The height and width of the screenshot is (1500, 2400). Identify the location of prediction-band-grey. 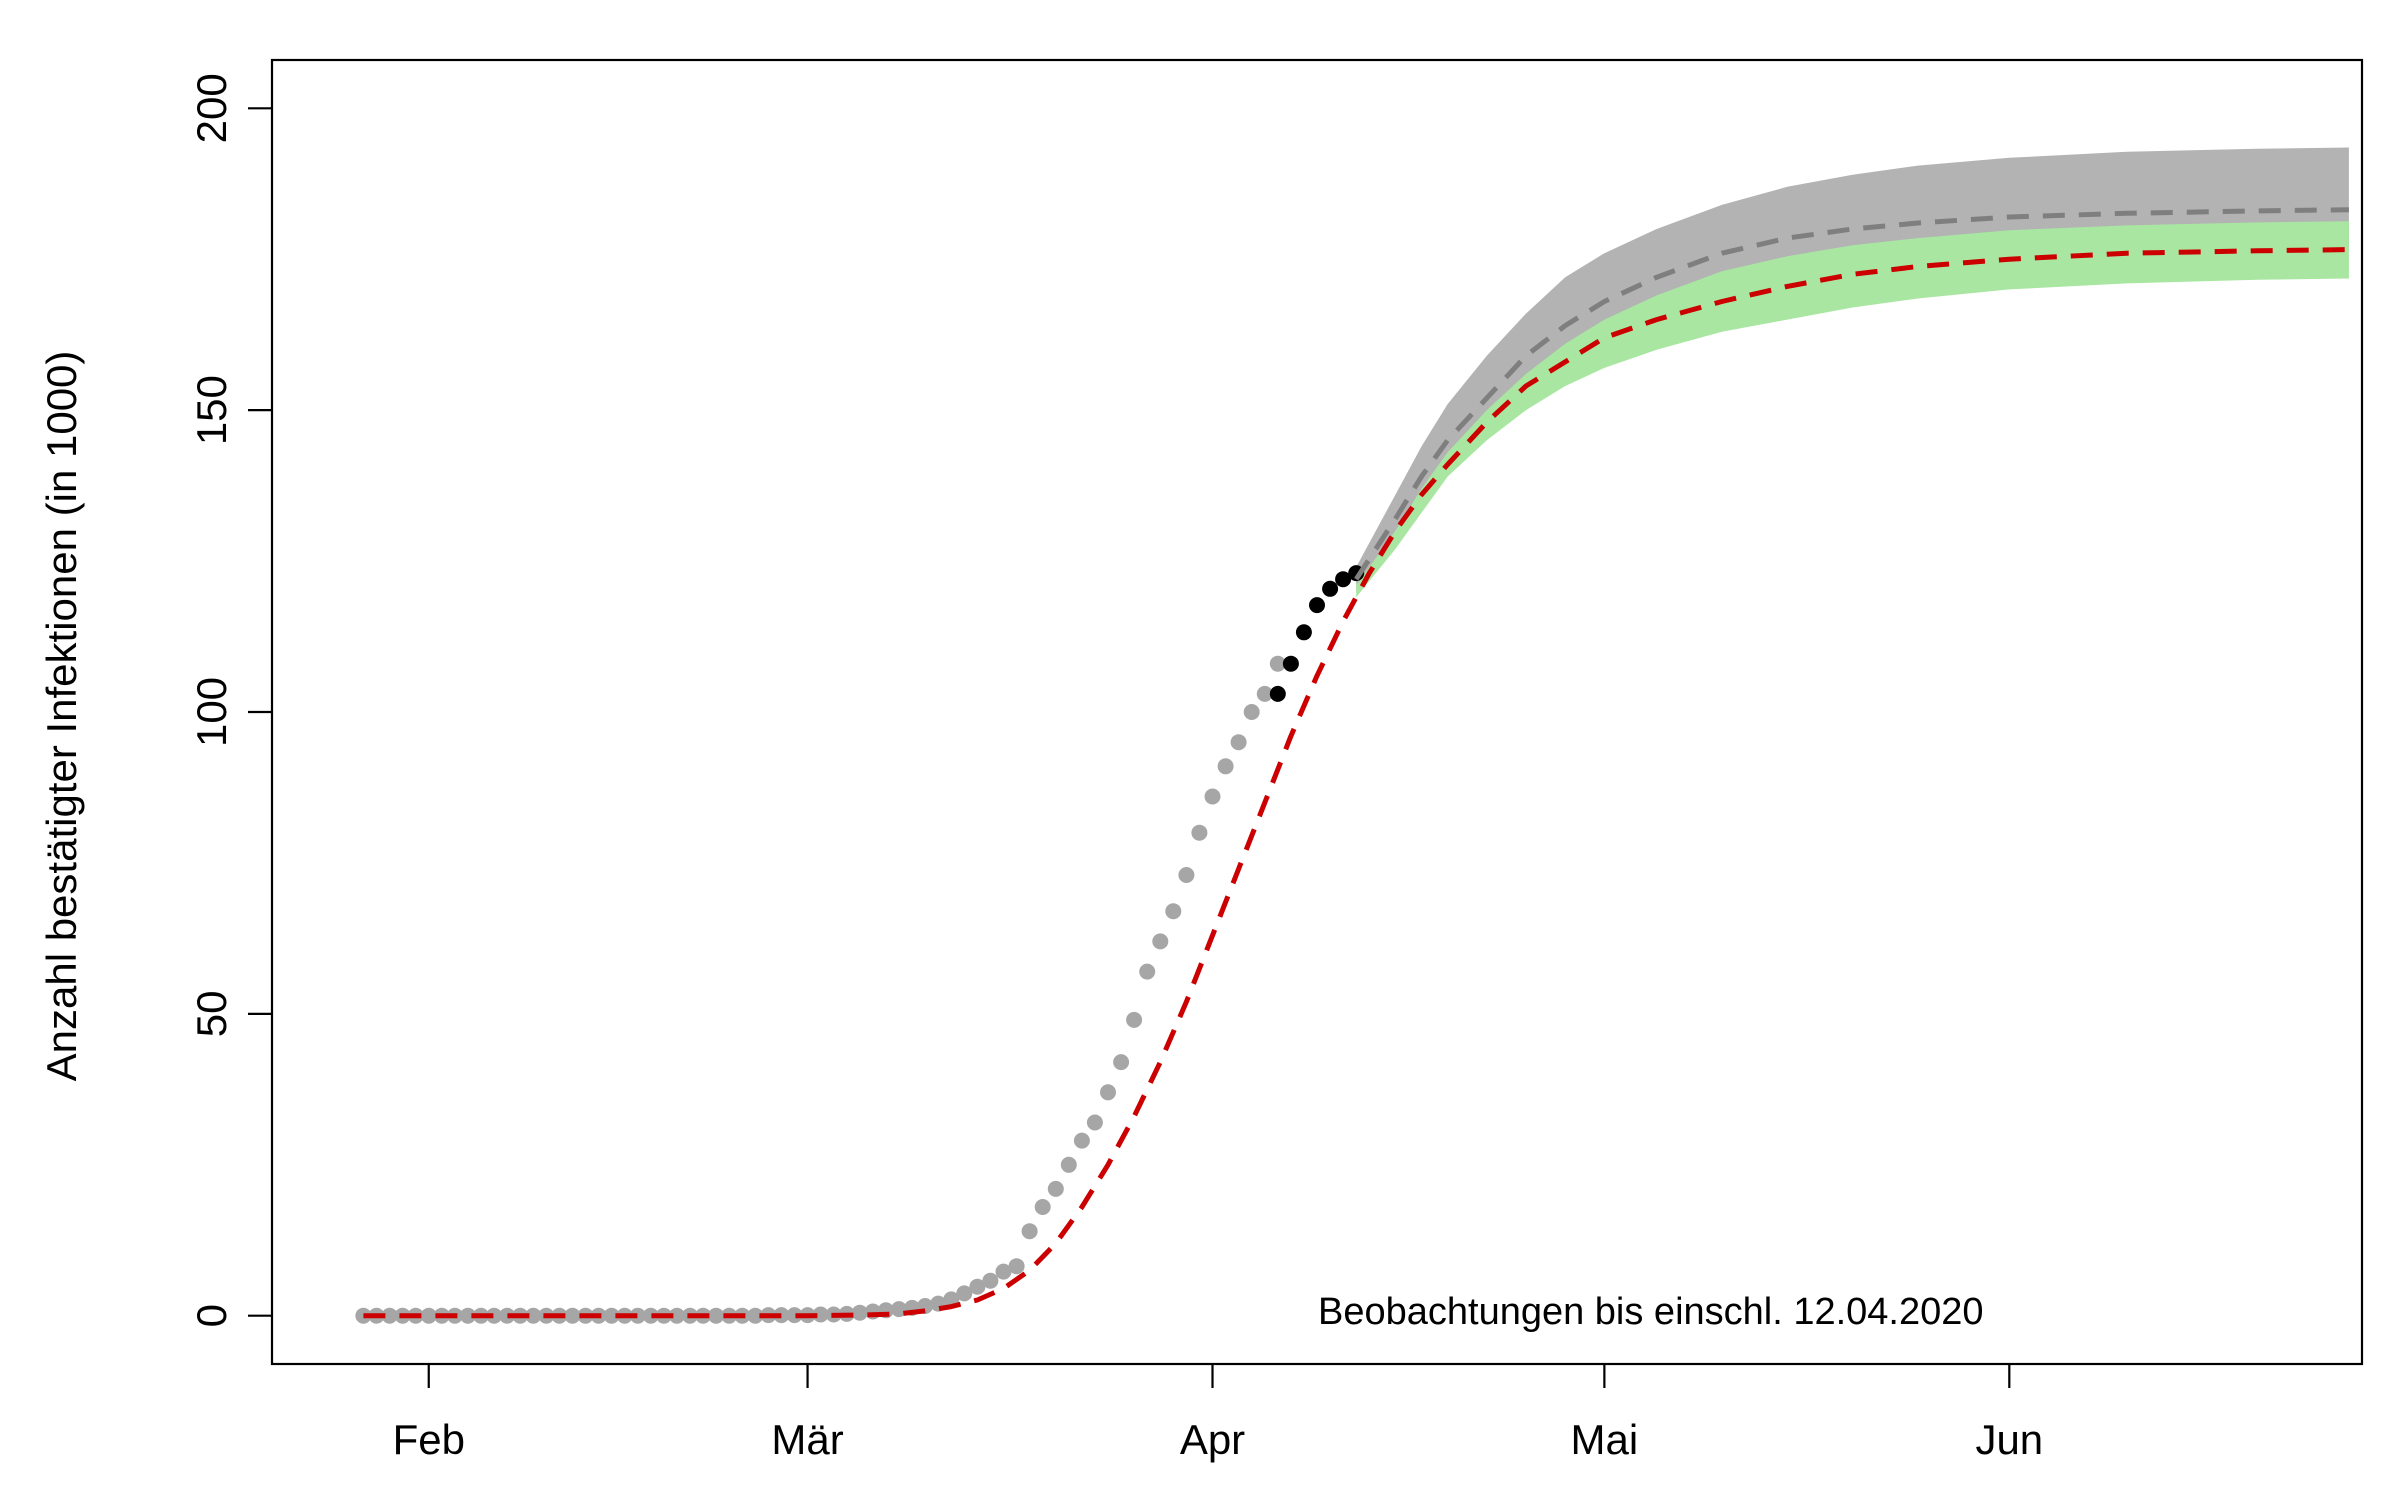
(1852, 369).